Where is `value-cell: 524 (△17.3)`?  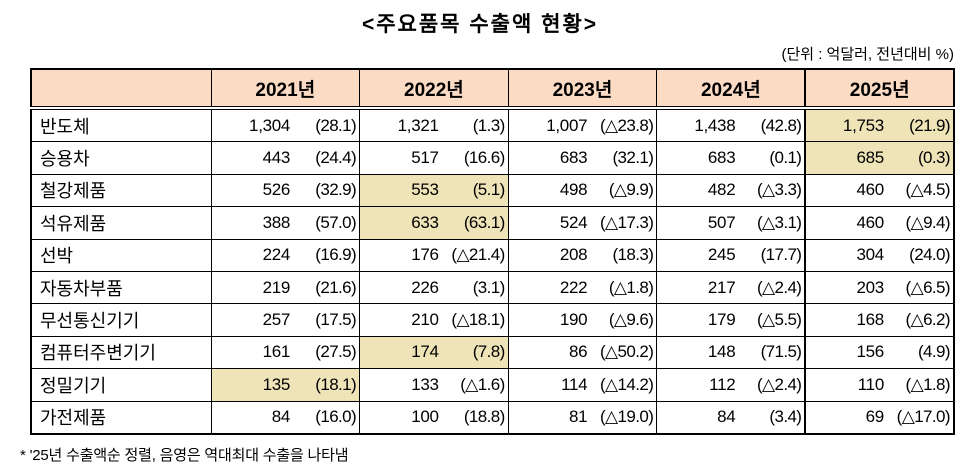 value-cell: 524 (△17.3) is located at coordinates (582, 223).